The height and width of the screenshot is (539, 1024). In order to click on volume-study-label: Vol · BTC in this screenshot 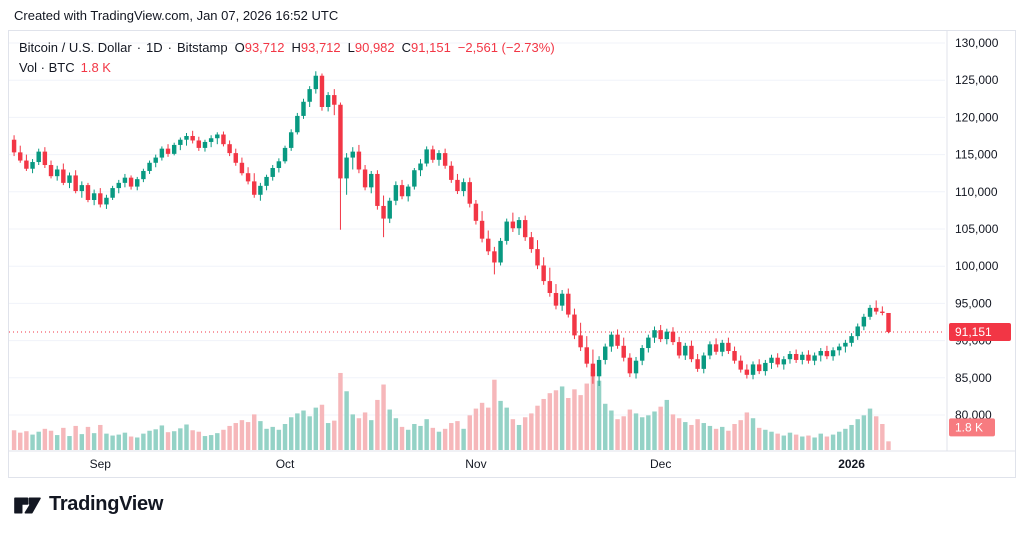, I will do `click(47, 67)`.